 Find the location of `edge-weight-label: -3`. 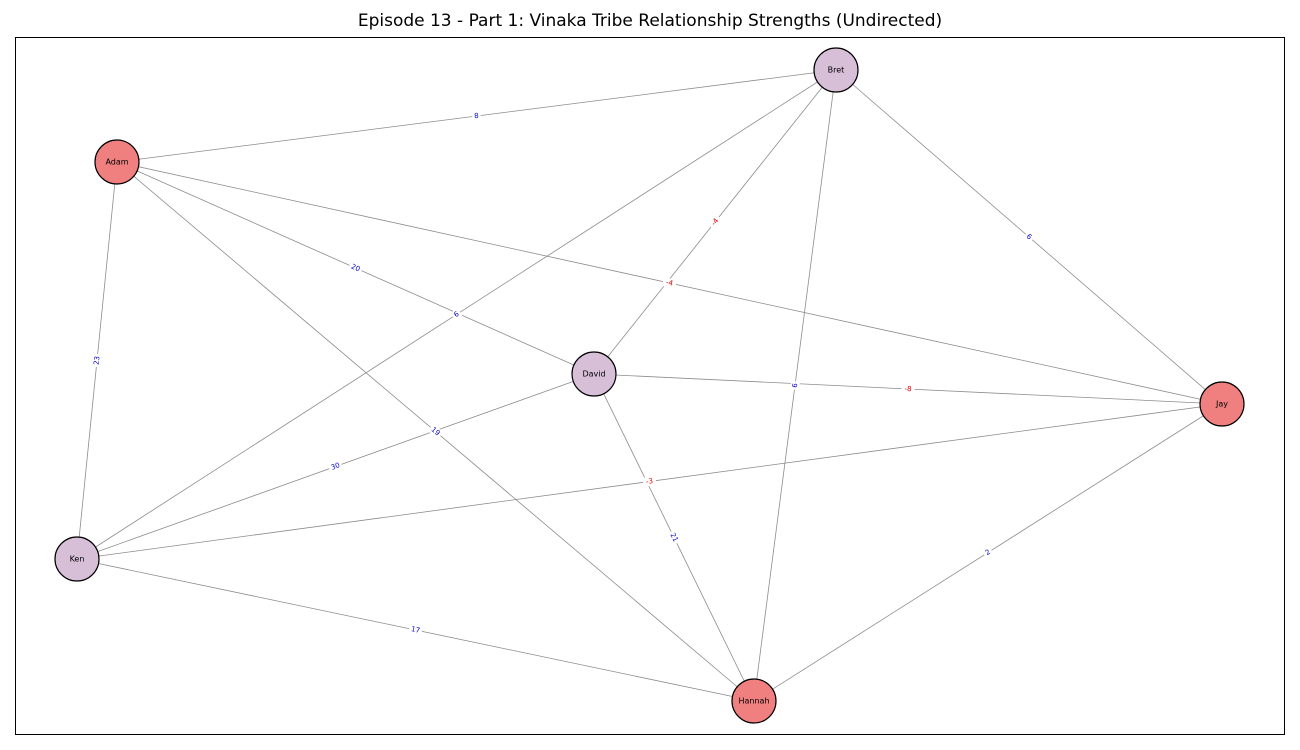

edge-weight-label: -3 is located at coordinates (650, 481).